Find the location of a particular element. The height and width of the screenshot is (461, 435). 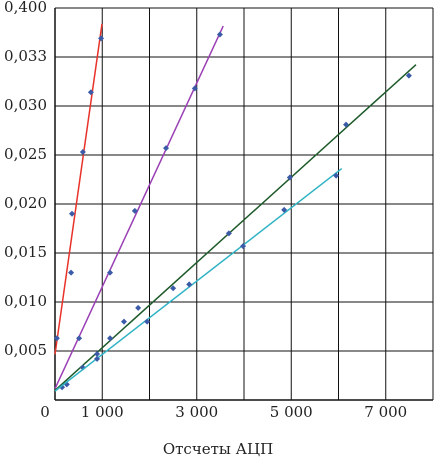

y-tick-label: 0,025 is located at coordinates (25, 154).